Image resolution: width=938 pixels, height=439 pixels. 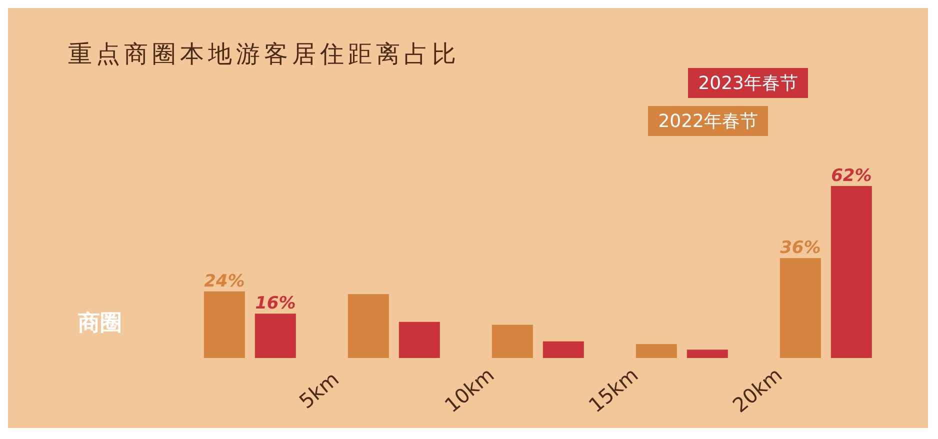 What do you see at coordinates (275, 304) in the screenshot?
I see `data-label: 16%` at bounding box center [275, 304].